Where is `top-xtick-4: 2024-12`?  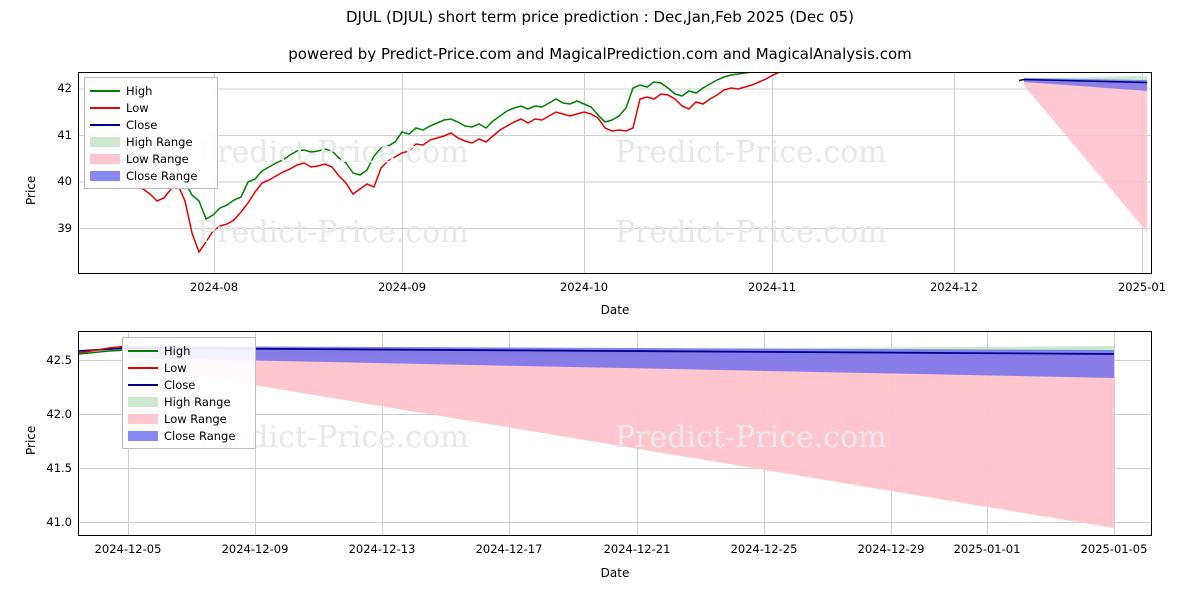 top-xtick-4: 2024-12 is located at coordinates (954, 287).